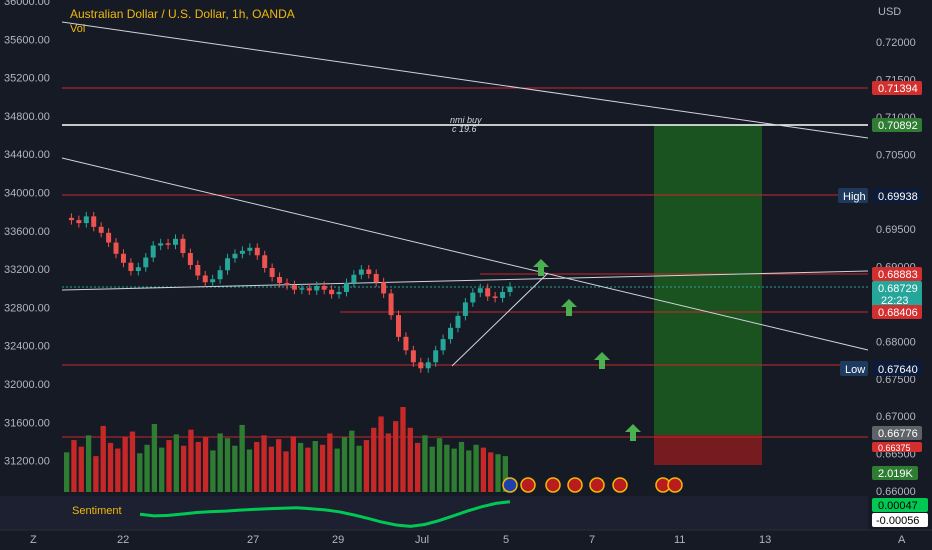 The width and height of the screenshot is (932, 550). Describe the element at coordinates (898, 289) in the screenshot. I see `tag-last: 0.68729` at that location.